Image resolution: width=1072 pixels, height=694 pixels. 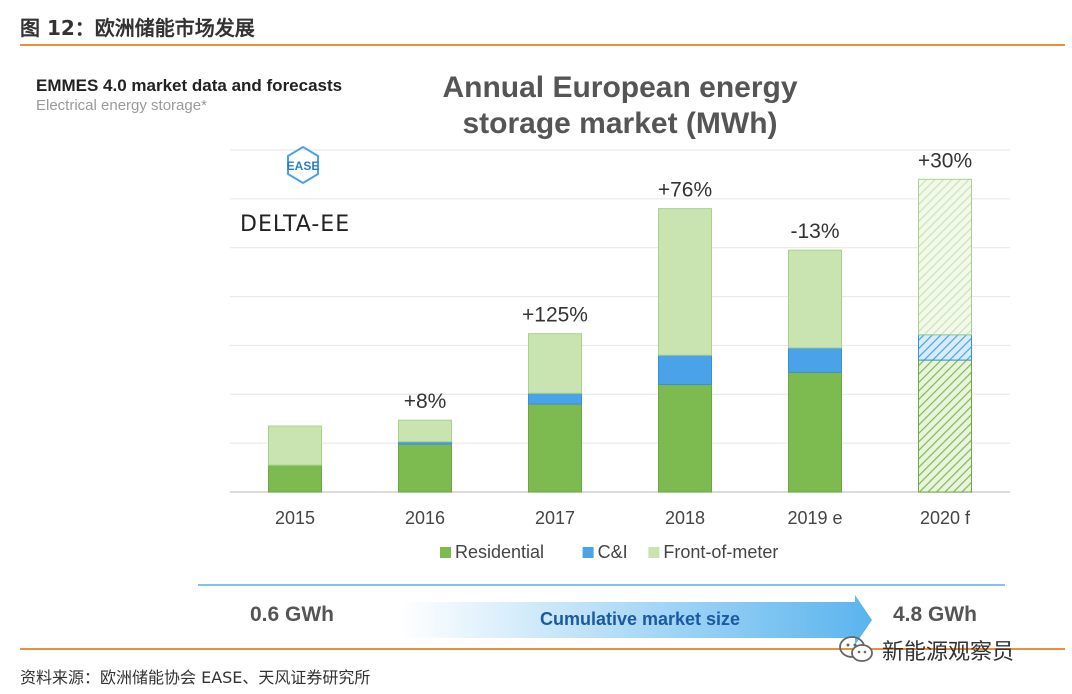 I want to click on wechat-icon, so click(x=856, y=649).